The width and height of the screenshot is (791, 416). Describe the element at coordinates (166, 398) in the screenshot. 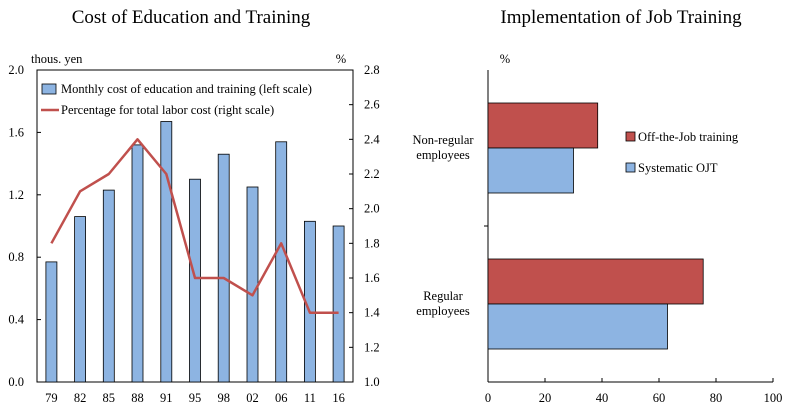

I see `x-tick-label-91: 91` at that location.